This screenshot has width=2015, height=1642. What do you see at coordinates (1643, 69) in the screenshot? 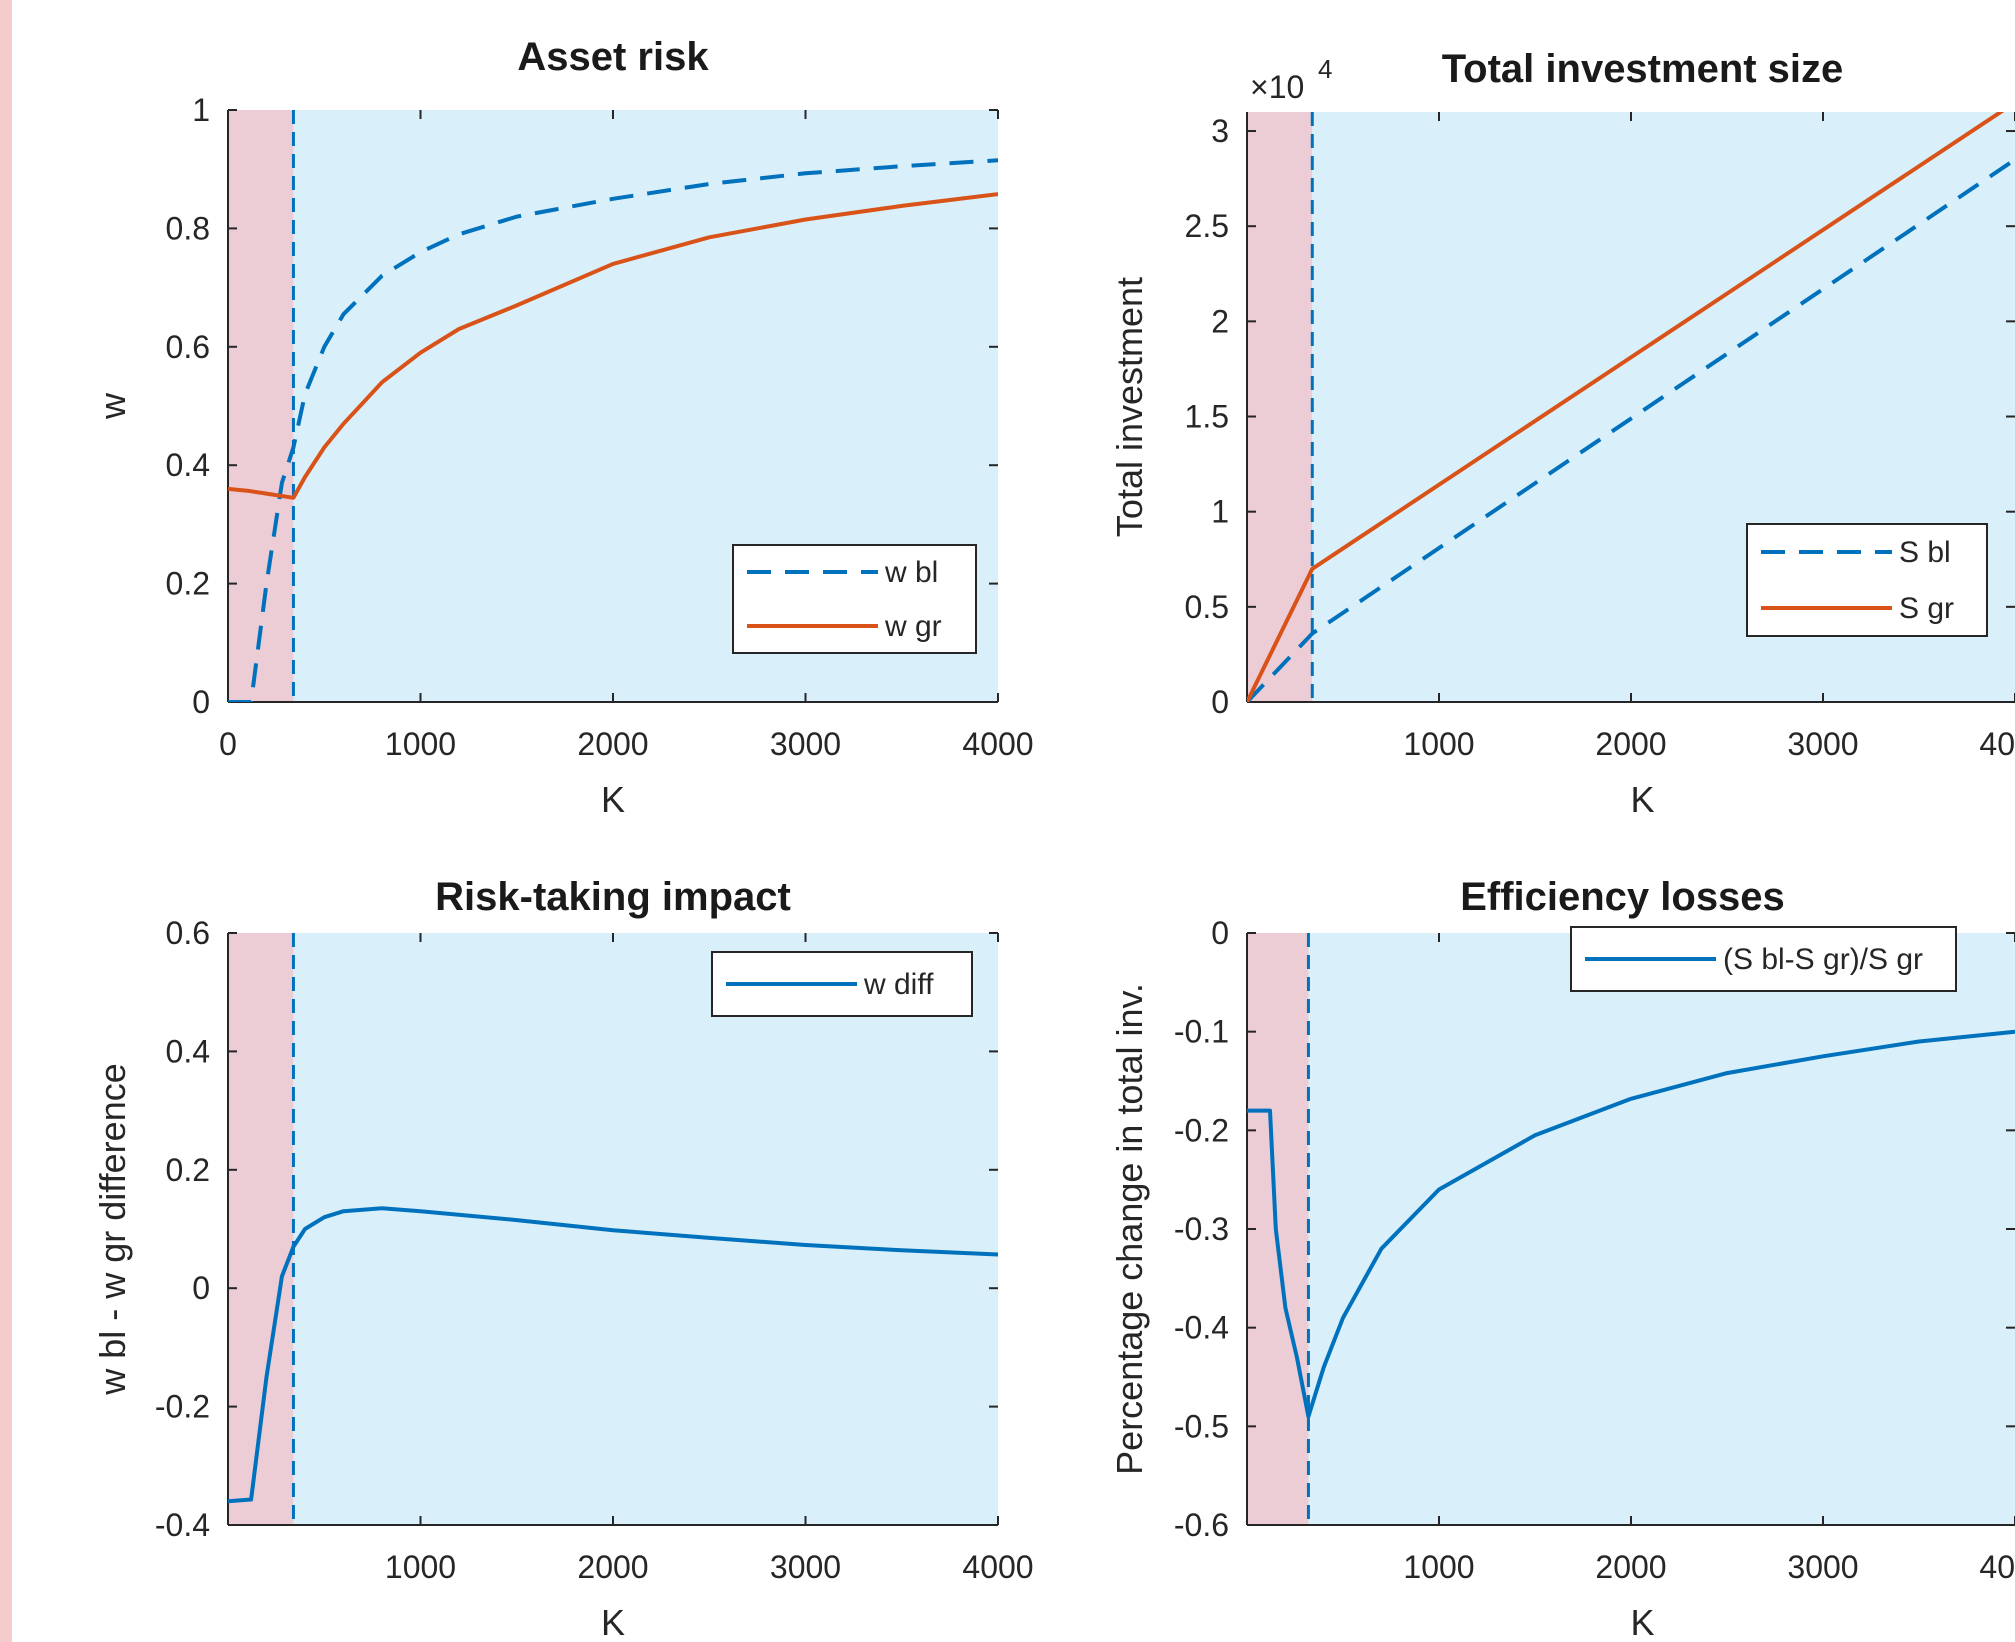
I see `chart-title: Total investment size` at bounding box center [1643, 69].